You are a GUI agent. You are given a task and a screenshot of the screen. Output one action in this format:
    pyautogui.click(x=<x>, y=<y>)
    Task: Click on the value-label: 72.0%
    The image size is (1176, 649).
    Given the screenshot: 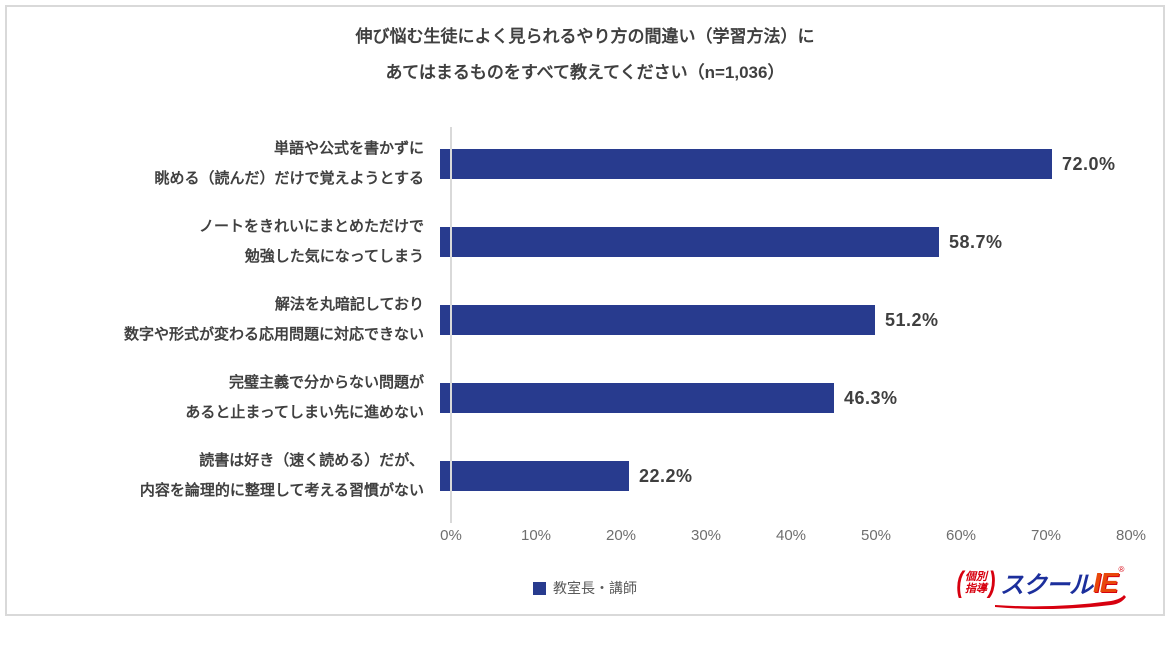 What is the action you would take?
    pyautogui.click(x=1089, y=163)
    